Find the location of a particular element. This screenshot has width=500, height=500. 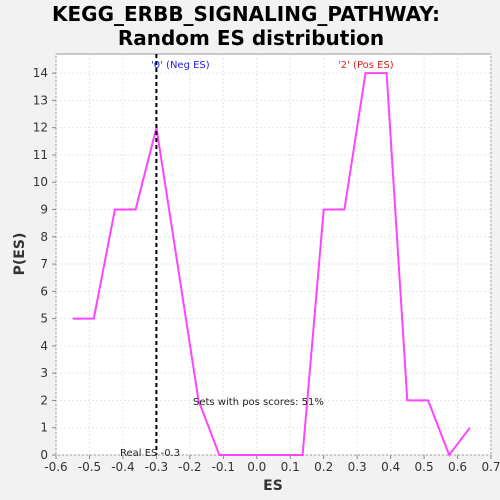

y-tick-label: 9 is located at coordinates (44, 209).